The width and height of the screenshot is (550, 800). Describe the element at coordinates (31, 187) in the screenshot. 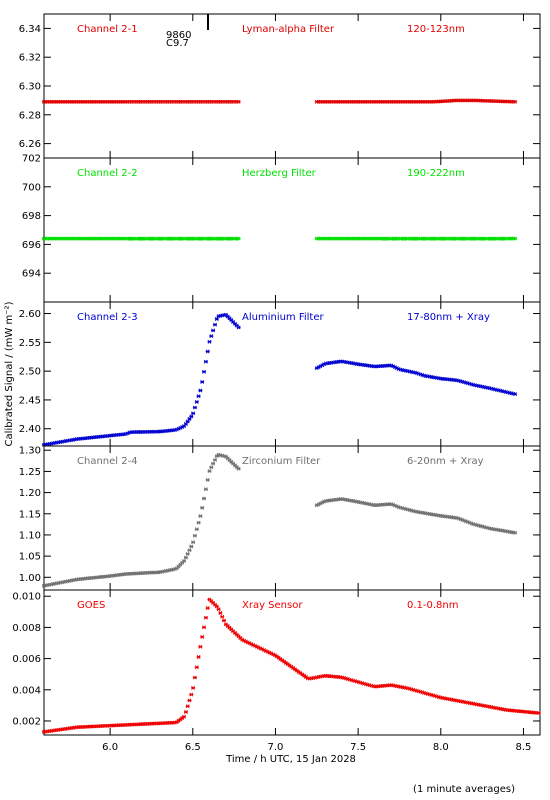

I see `y-tick-label: 700` at that location.